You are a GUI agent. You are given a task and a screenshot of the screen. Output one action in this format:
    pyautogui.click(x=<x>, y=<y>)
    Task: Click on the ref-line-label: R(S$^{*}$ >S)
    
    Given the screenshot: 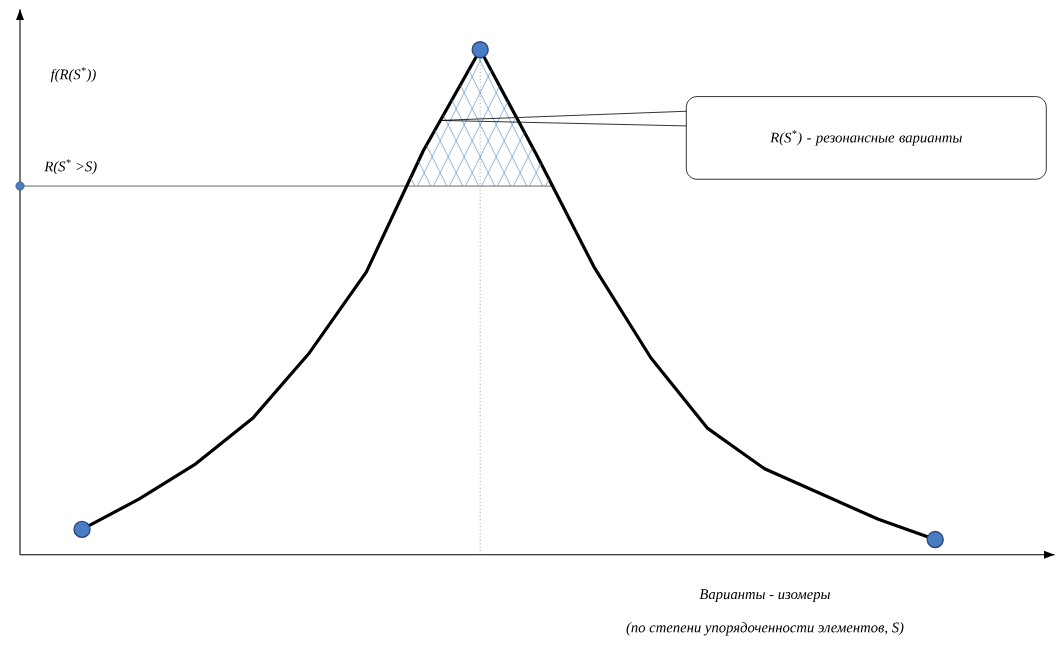 What is the action you would take?
    pyautogui.click(x=70, y=167)
    